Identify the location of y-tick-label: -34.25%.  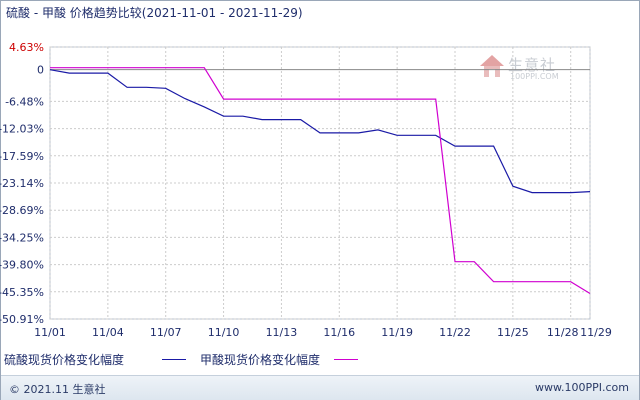
(22, 237).